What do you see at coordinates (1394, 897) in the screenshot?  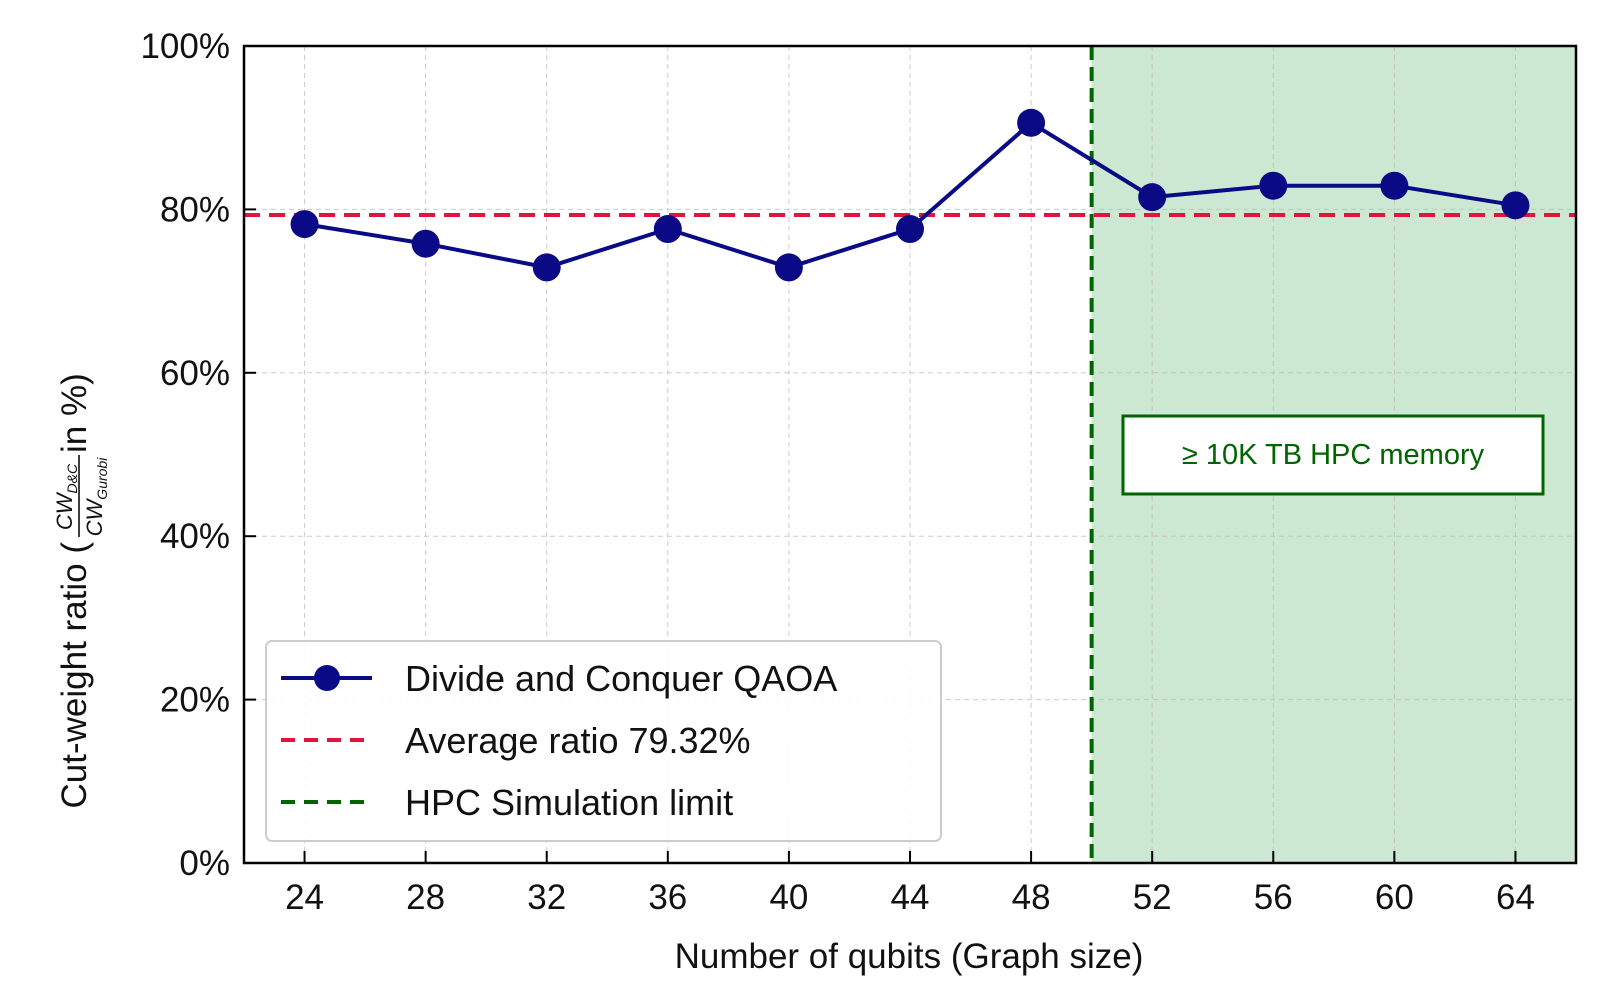 I see `x-tick-label: 60` at bounding box center [1394, 897].